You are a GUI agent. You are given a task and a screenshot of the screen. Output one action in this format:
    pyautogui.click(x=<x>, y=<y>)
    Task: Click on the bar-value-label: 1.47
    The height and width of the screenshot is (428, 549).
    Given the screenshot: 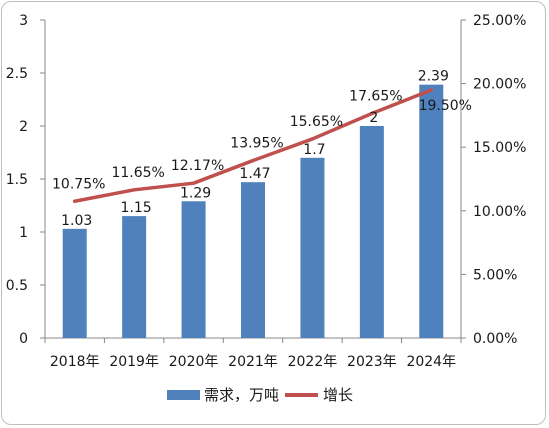 What is the action you would take?
    pyautogui.click(x=254, y=174)
    